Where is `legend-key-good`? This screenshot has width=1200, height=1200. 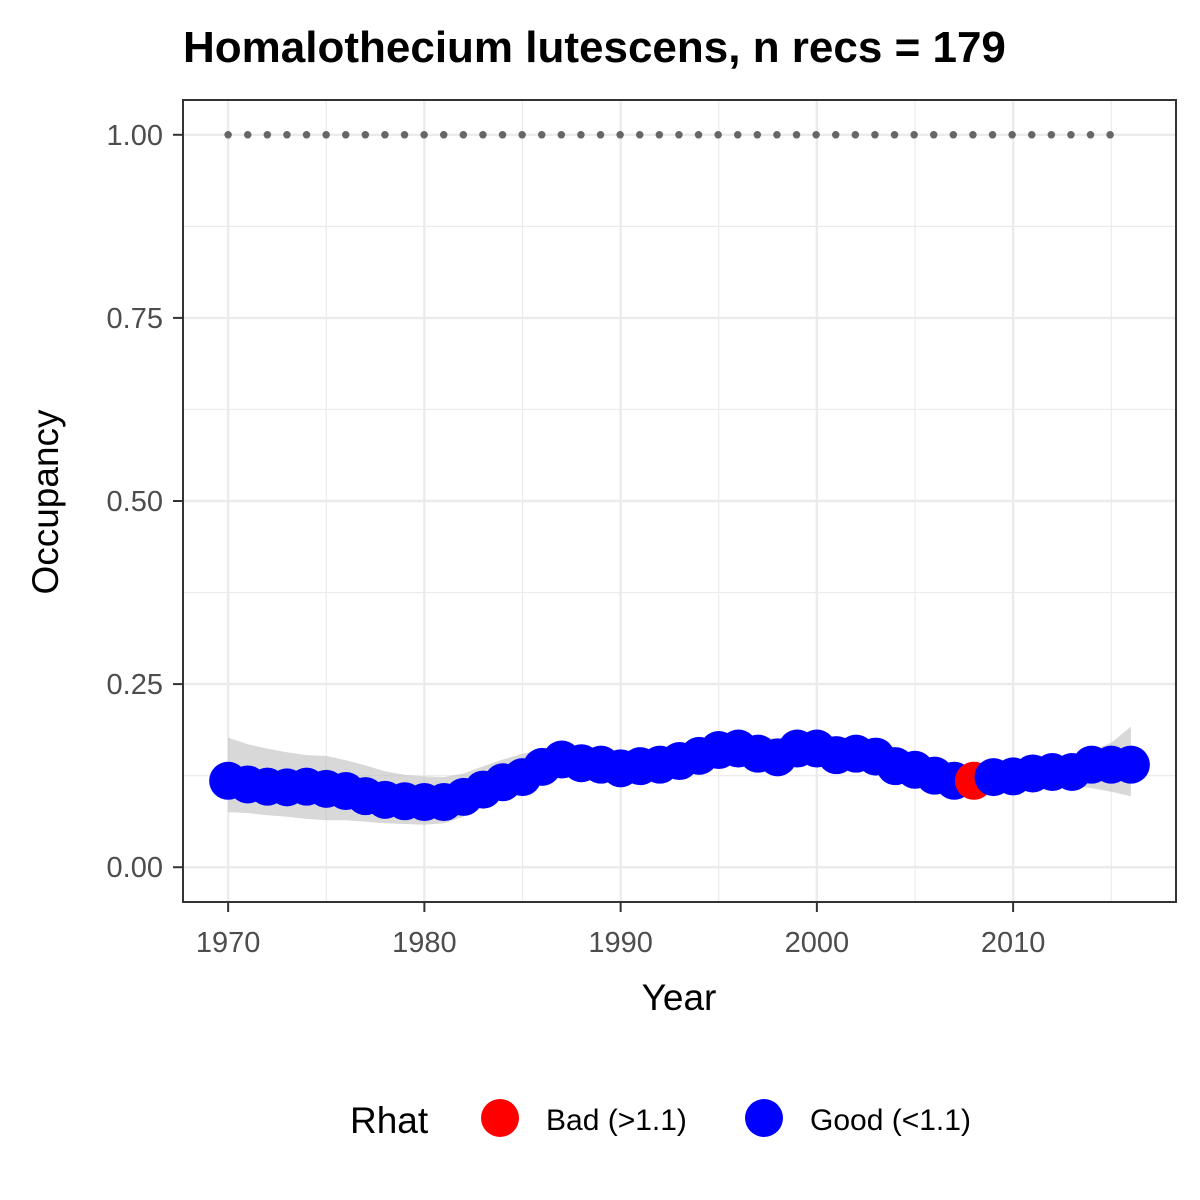 legend-key-good is located at coordinates (764, 1118).